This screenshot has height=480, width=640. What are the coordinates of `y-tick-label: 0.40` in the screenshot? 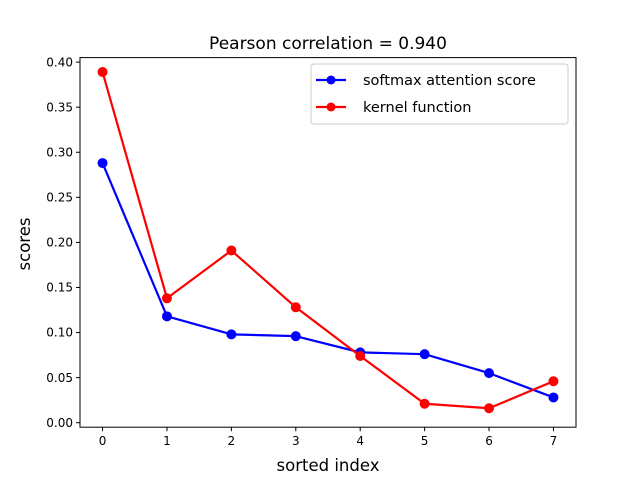 It's located at (59, 62).